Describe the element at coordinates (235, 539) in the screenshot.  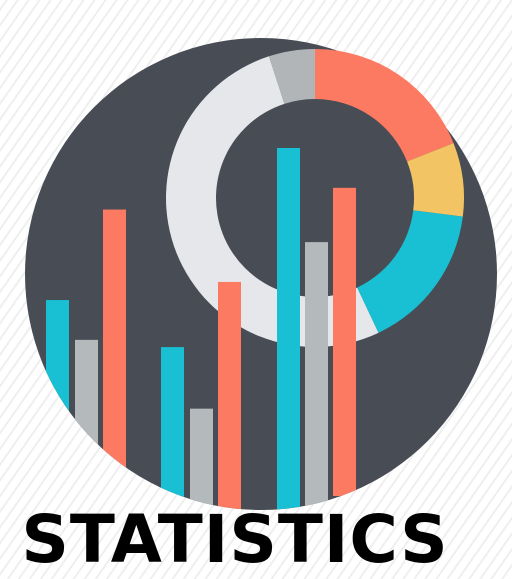
I see `caption-statistics: STATISTICS` at that location.